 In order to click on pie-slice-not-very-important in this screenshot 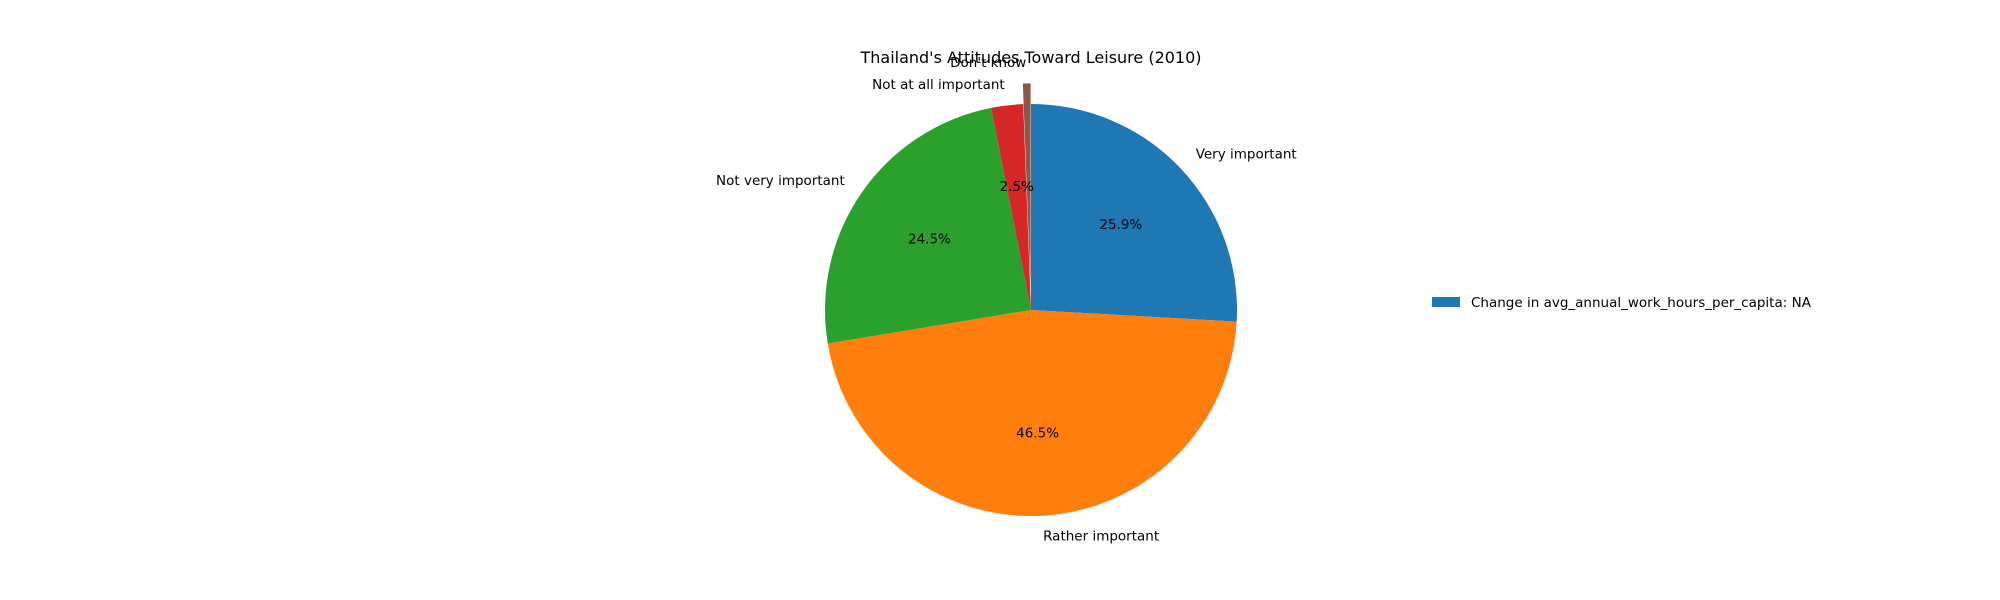, I will do `click(927, 225)`.